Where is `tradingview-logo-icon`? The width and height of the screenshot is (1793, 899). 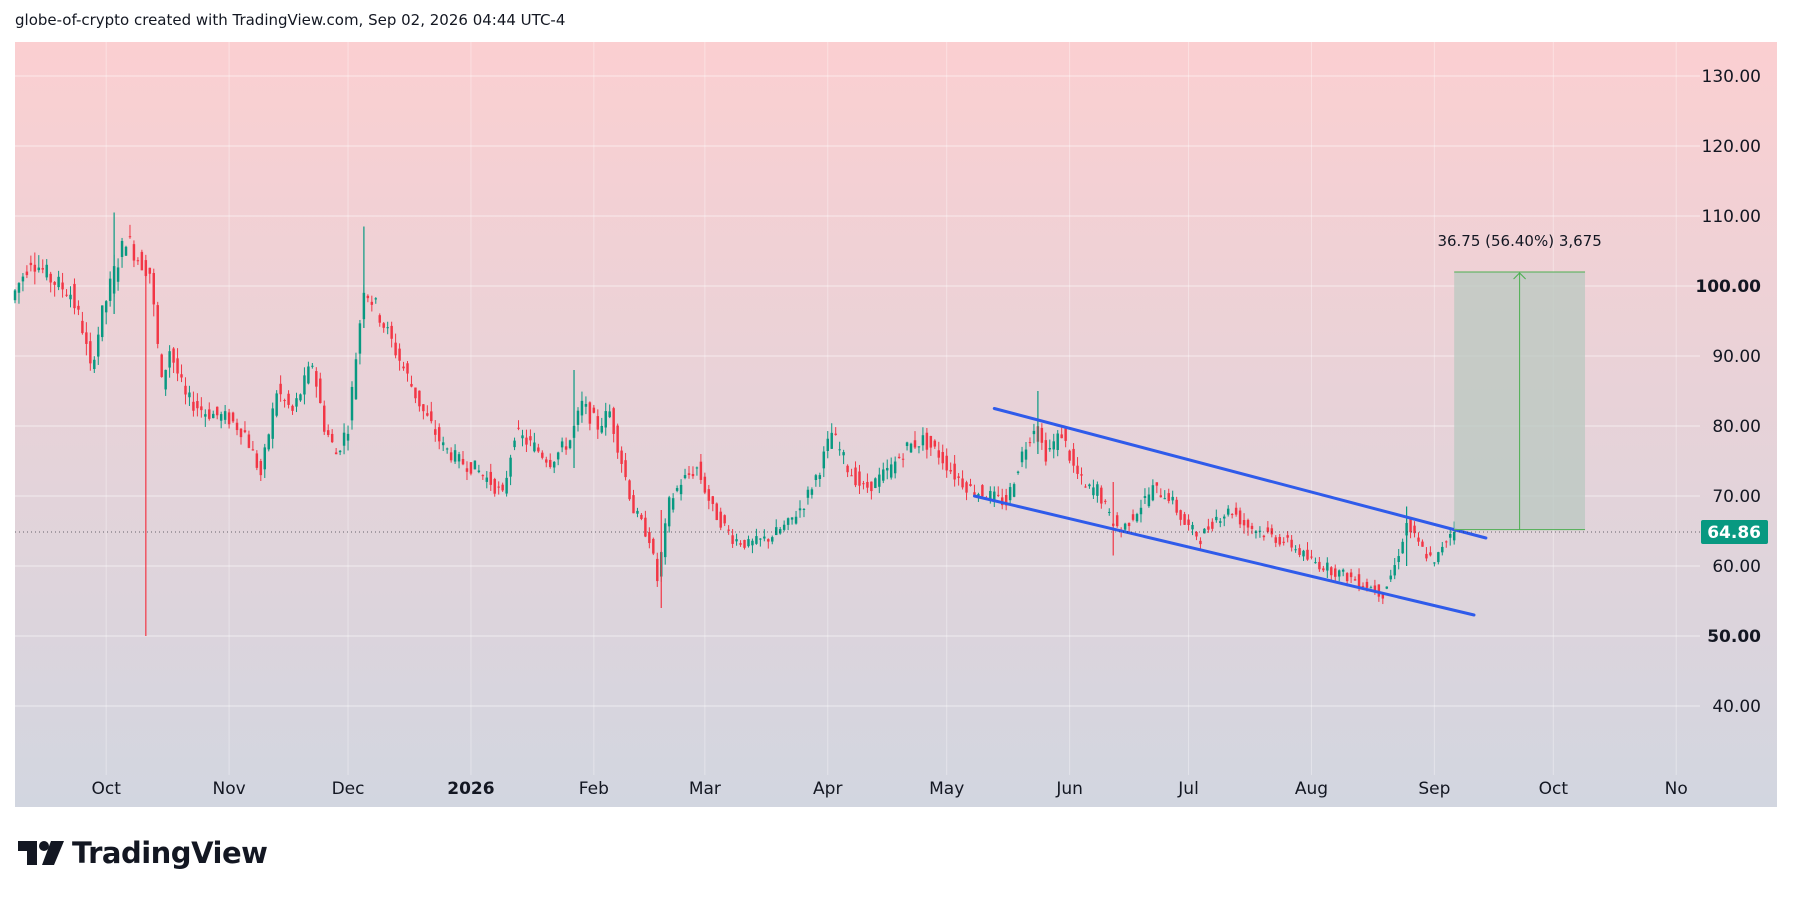
tradingview-logo-icon is located at coordinates (41, 853).